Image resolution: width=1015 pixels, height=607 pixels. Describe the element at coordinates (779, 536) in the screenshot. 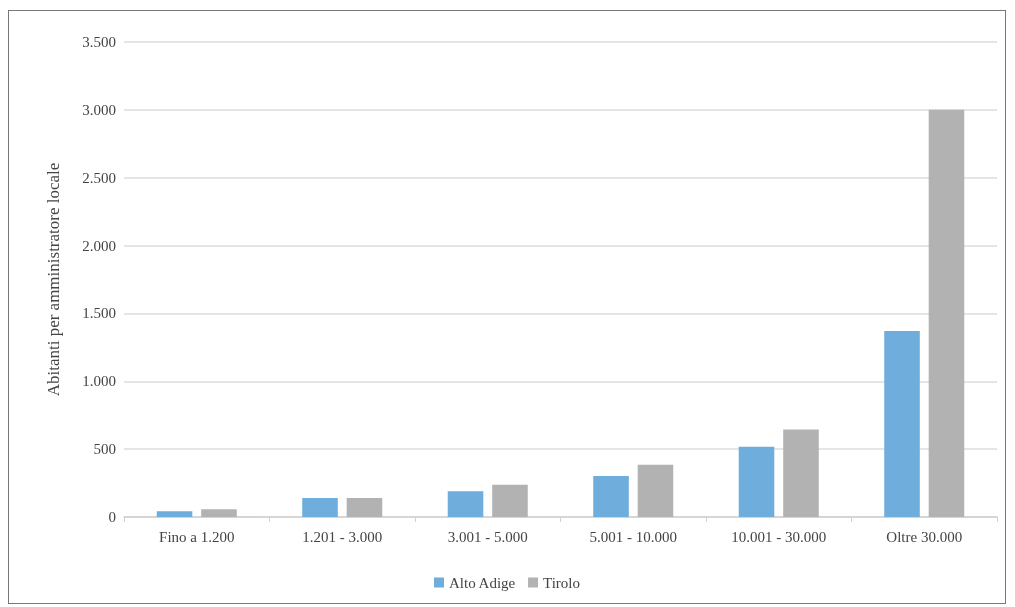

I see `x-tick-label: 10.001 - 30.000` at that location.